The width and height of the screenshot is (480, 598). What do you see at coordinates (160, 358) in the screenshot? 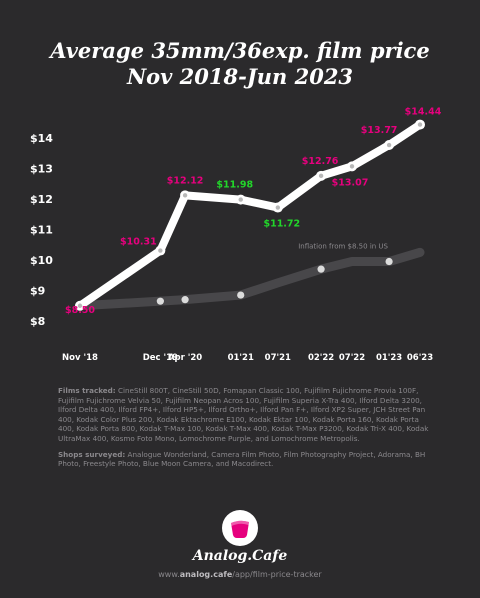
I see `x-tick-label: Dec '19` at bounding box center [160, 358].